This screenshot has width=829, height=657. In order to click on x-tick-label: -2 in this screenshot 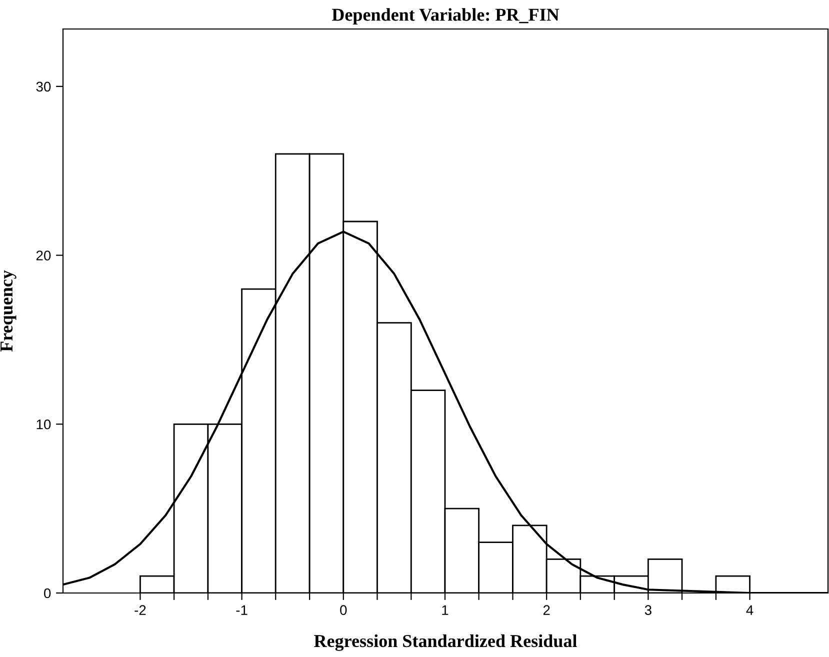, I will do `click(140, 610)`.